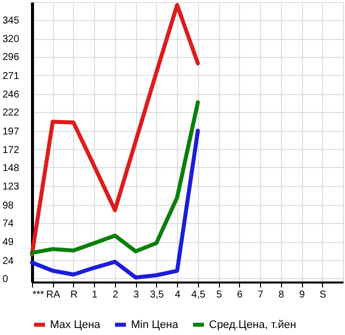 The height and width of the screenshot is (335, 345). Describe the element at coordinates (322, 295) in the screenshot. I see `x-tick-label: S` at that location.